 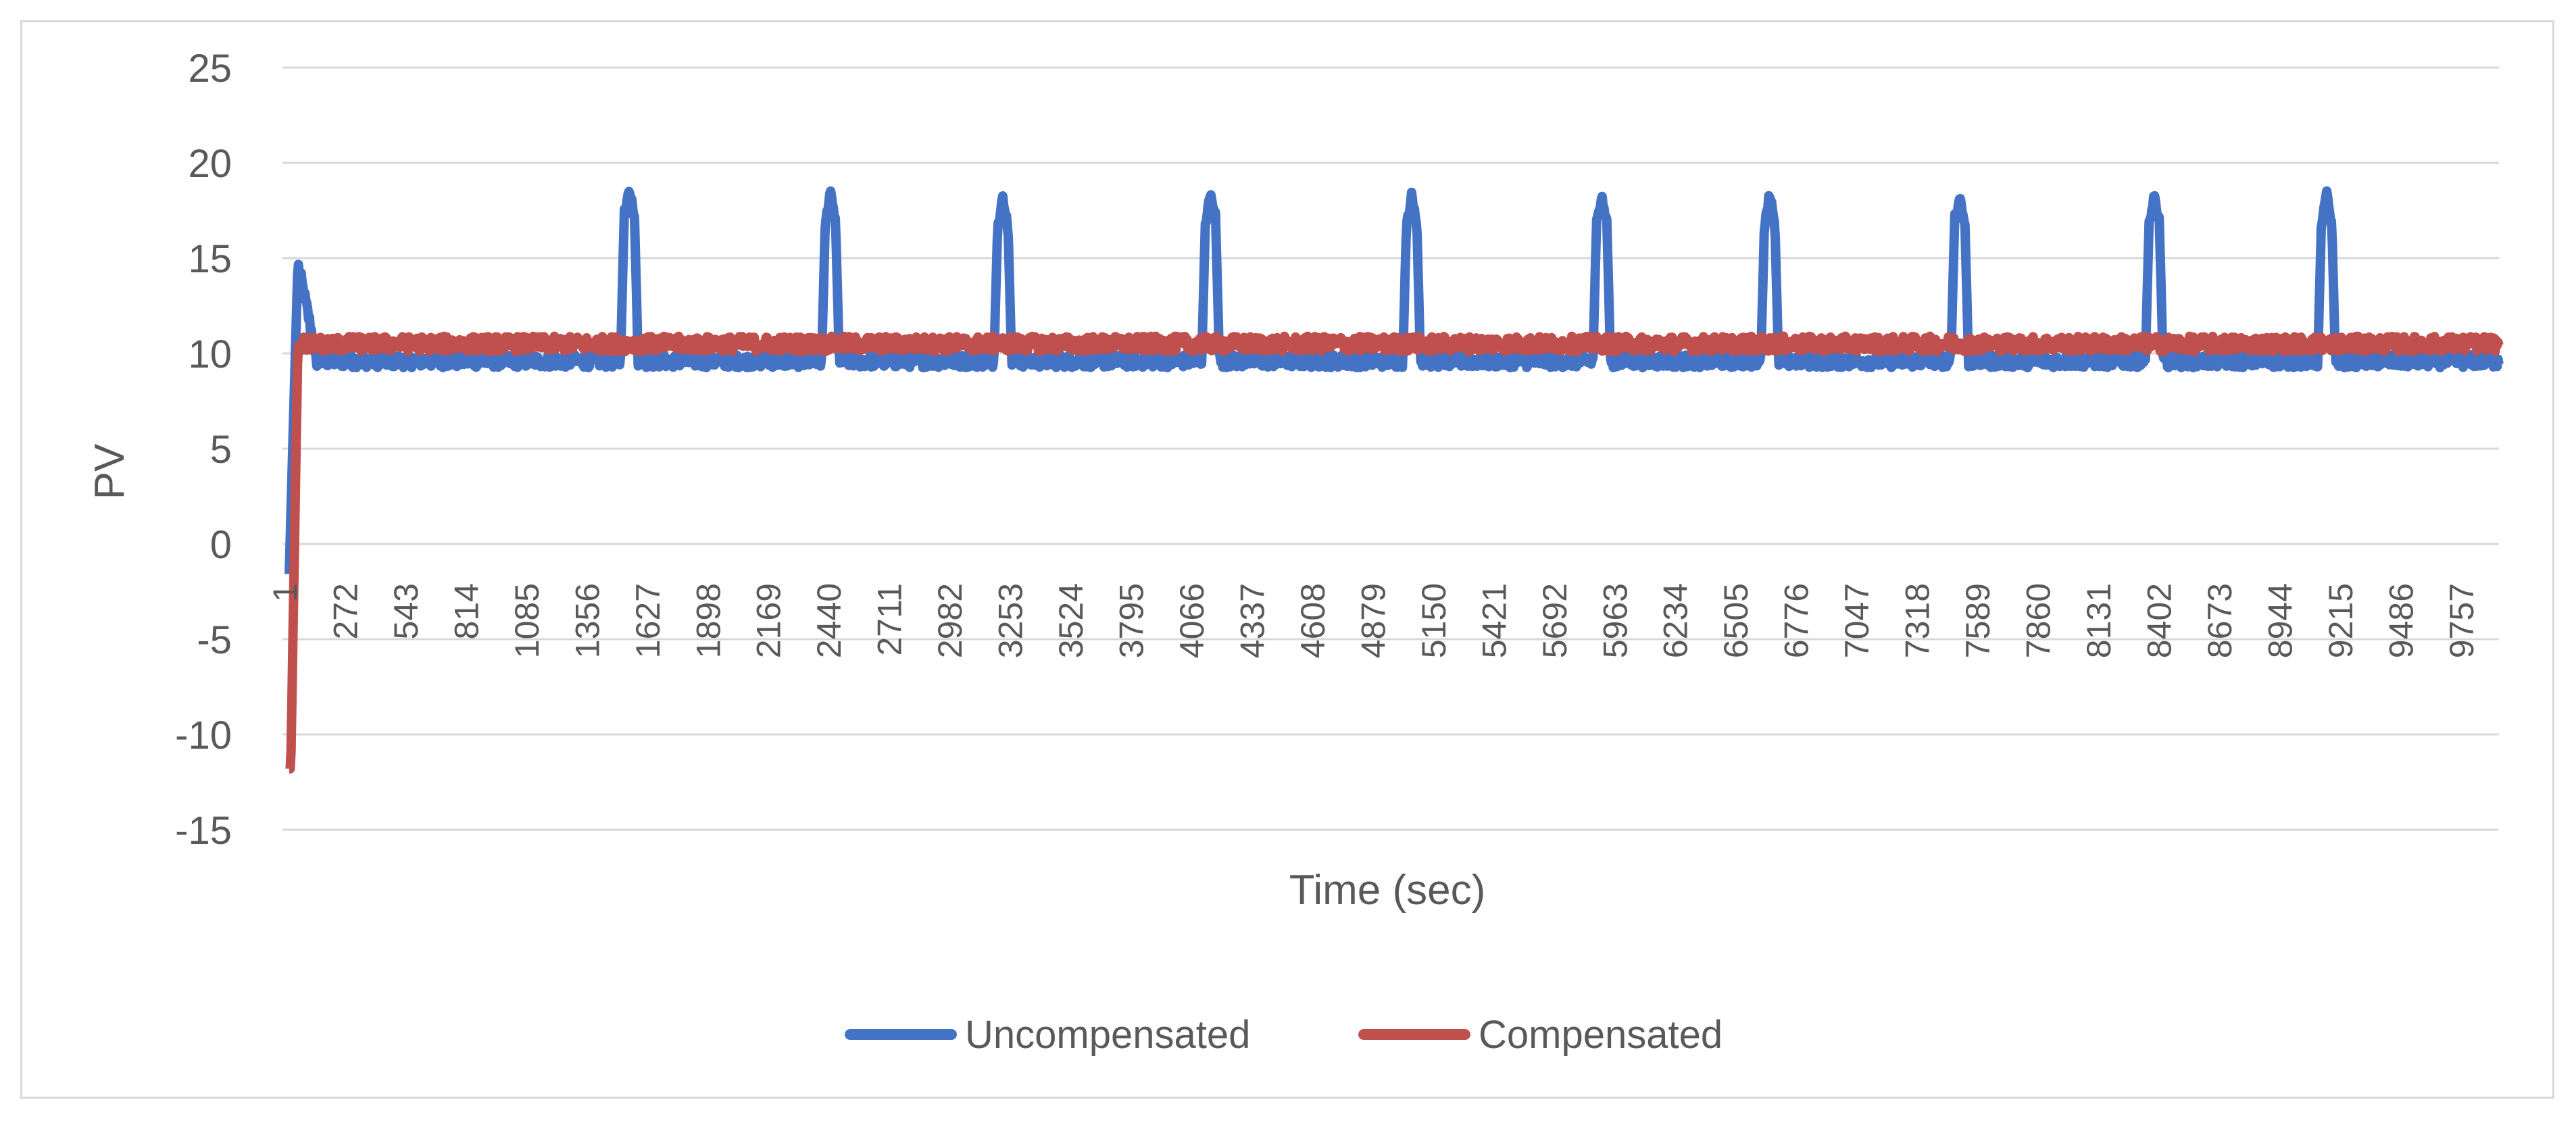 What do you see at coordinates (2462, 620) in the screenshot?
I see `x-tick-label: 9757` at bounding box center [2462, 620].